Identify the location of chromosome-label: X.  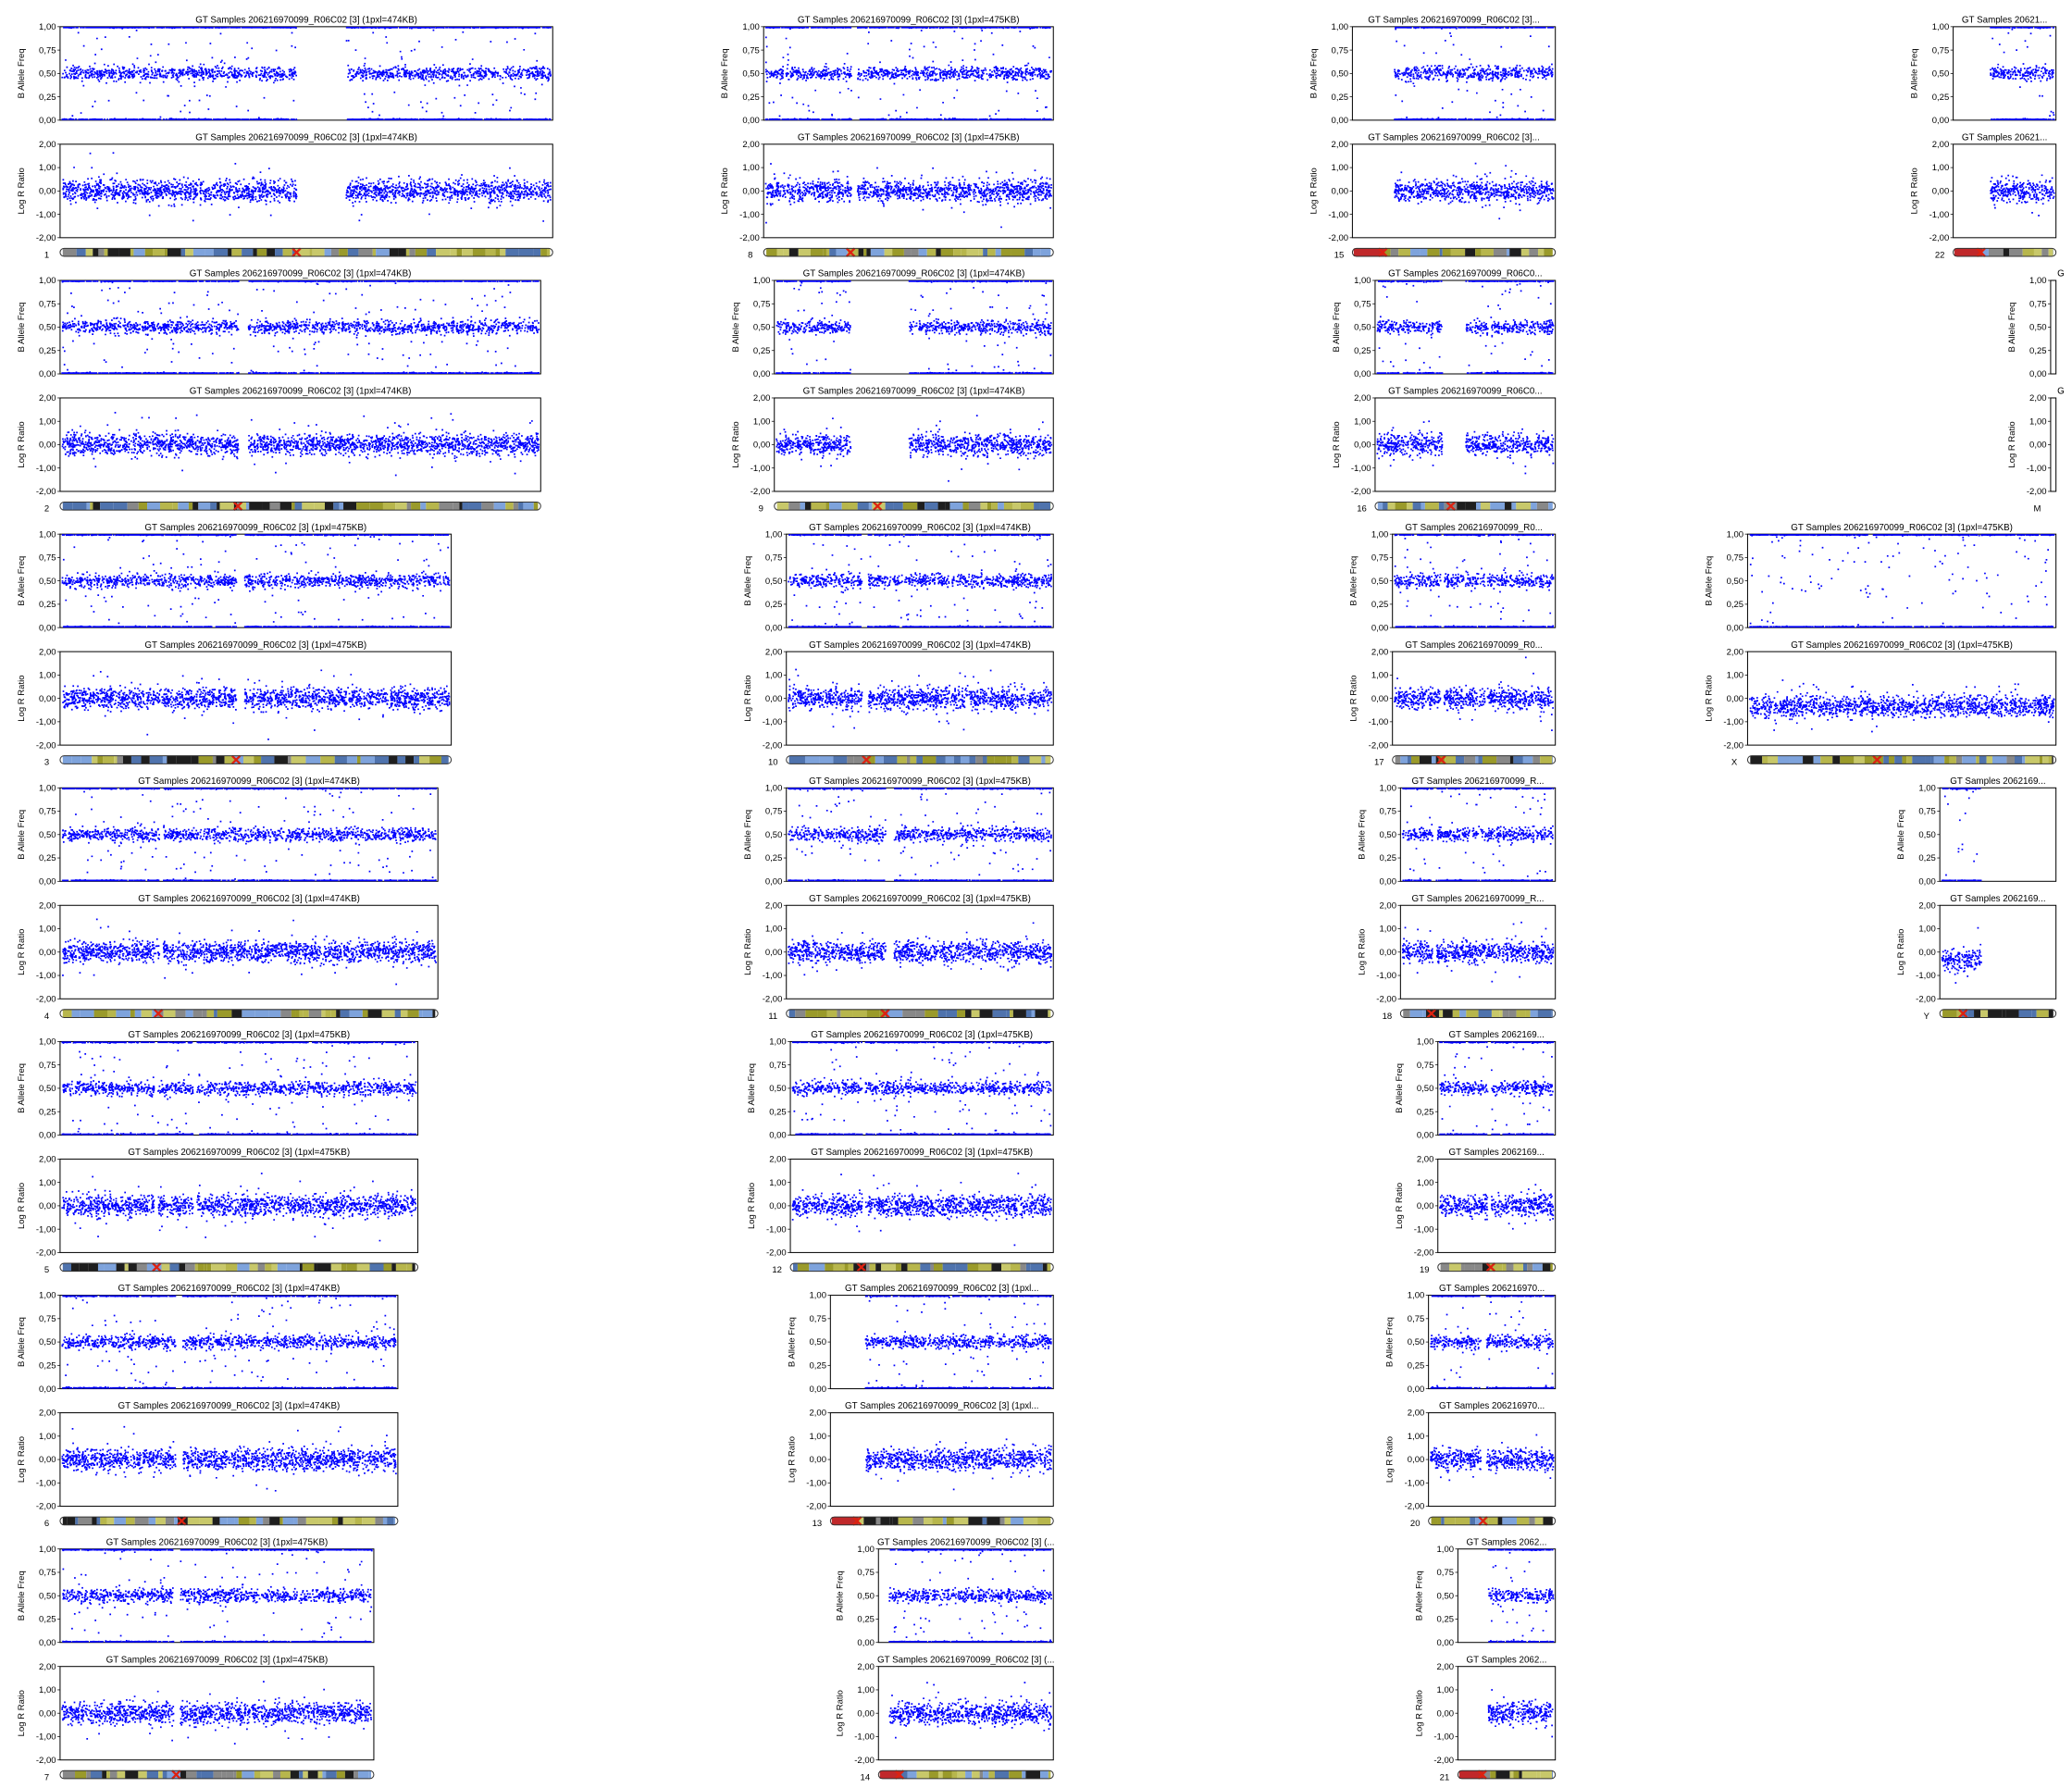
(1734, 763).